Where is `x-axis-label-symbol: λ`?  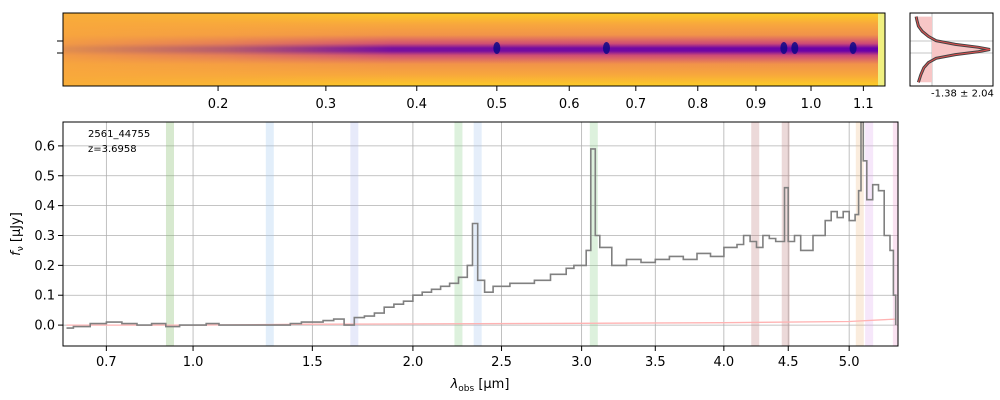 x-axis-label-symbol: λ is located at coordinates (454, 384).